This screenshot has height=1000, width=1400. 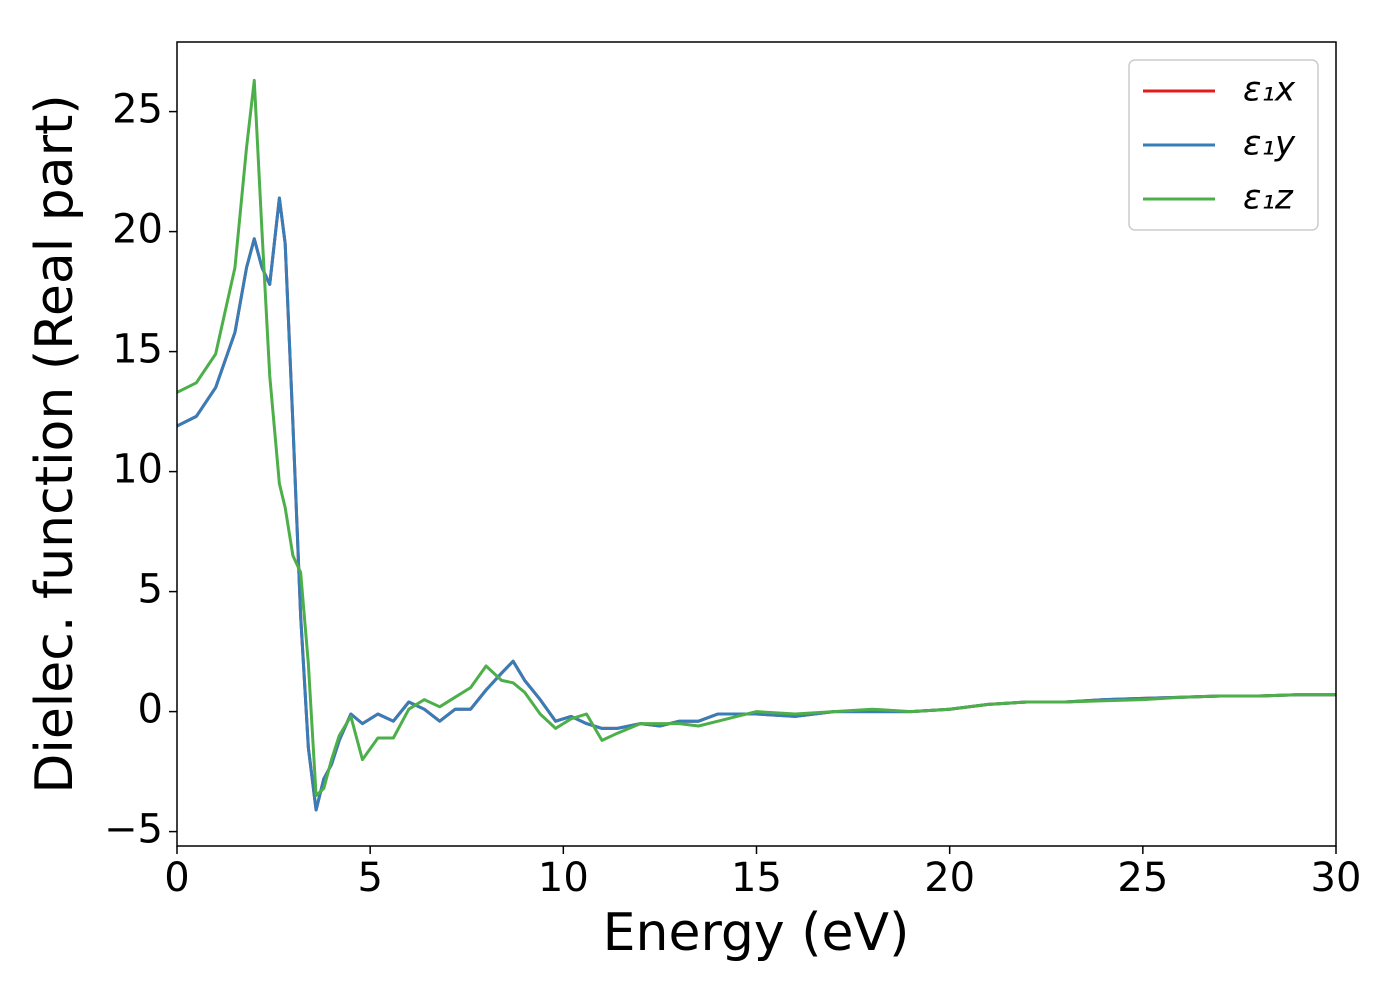 I want to click on y-tick-label: −5, so click(x=133, y=830).